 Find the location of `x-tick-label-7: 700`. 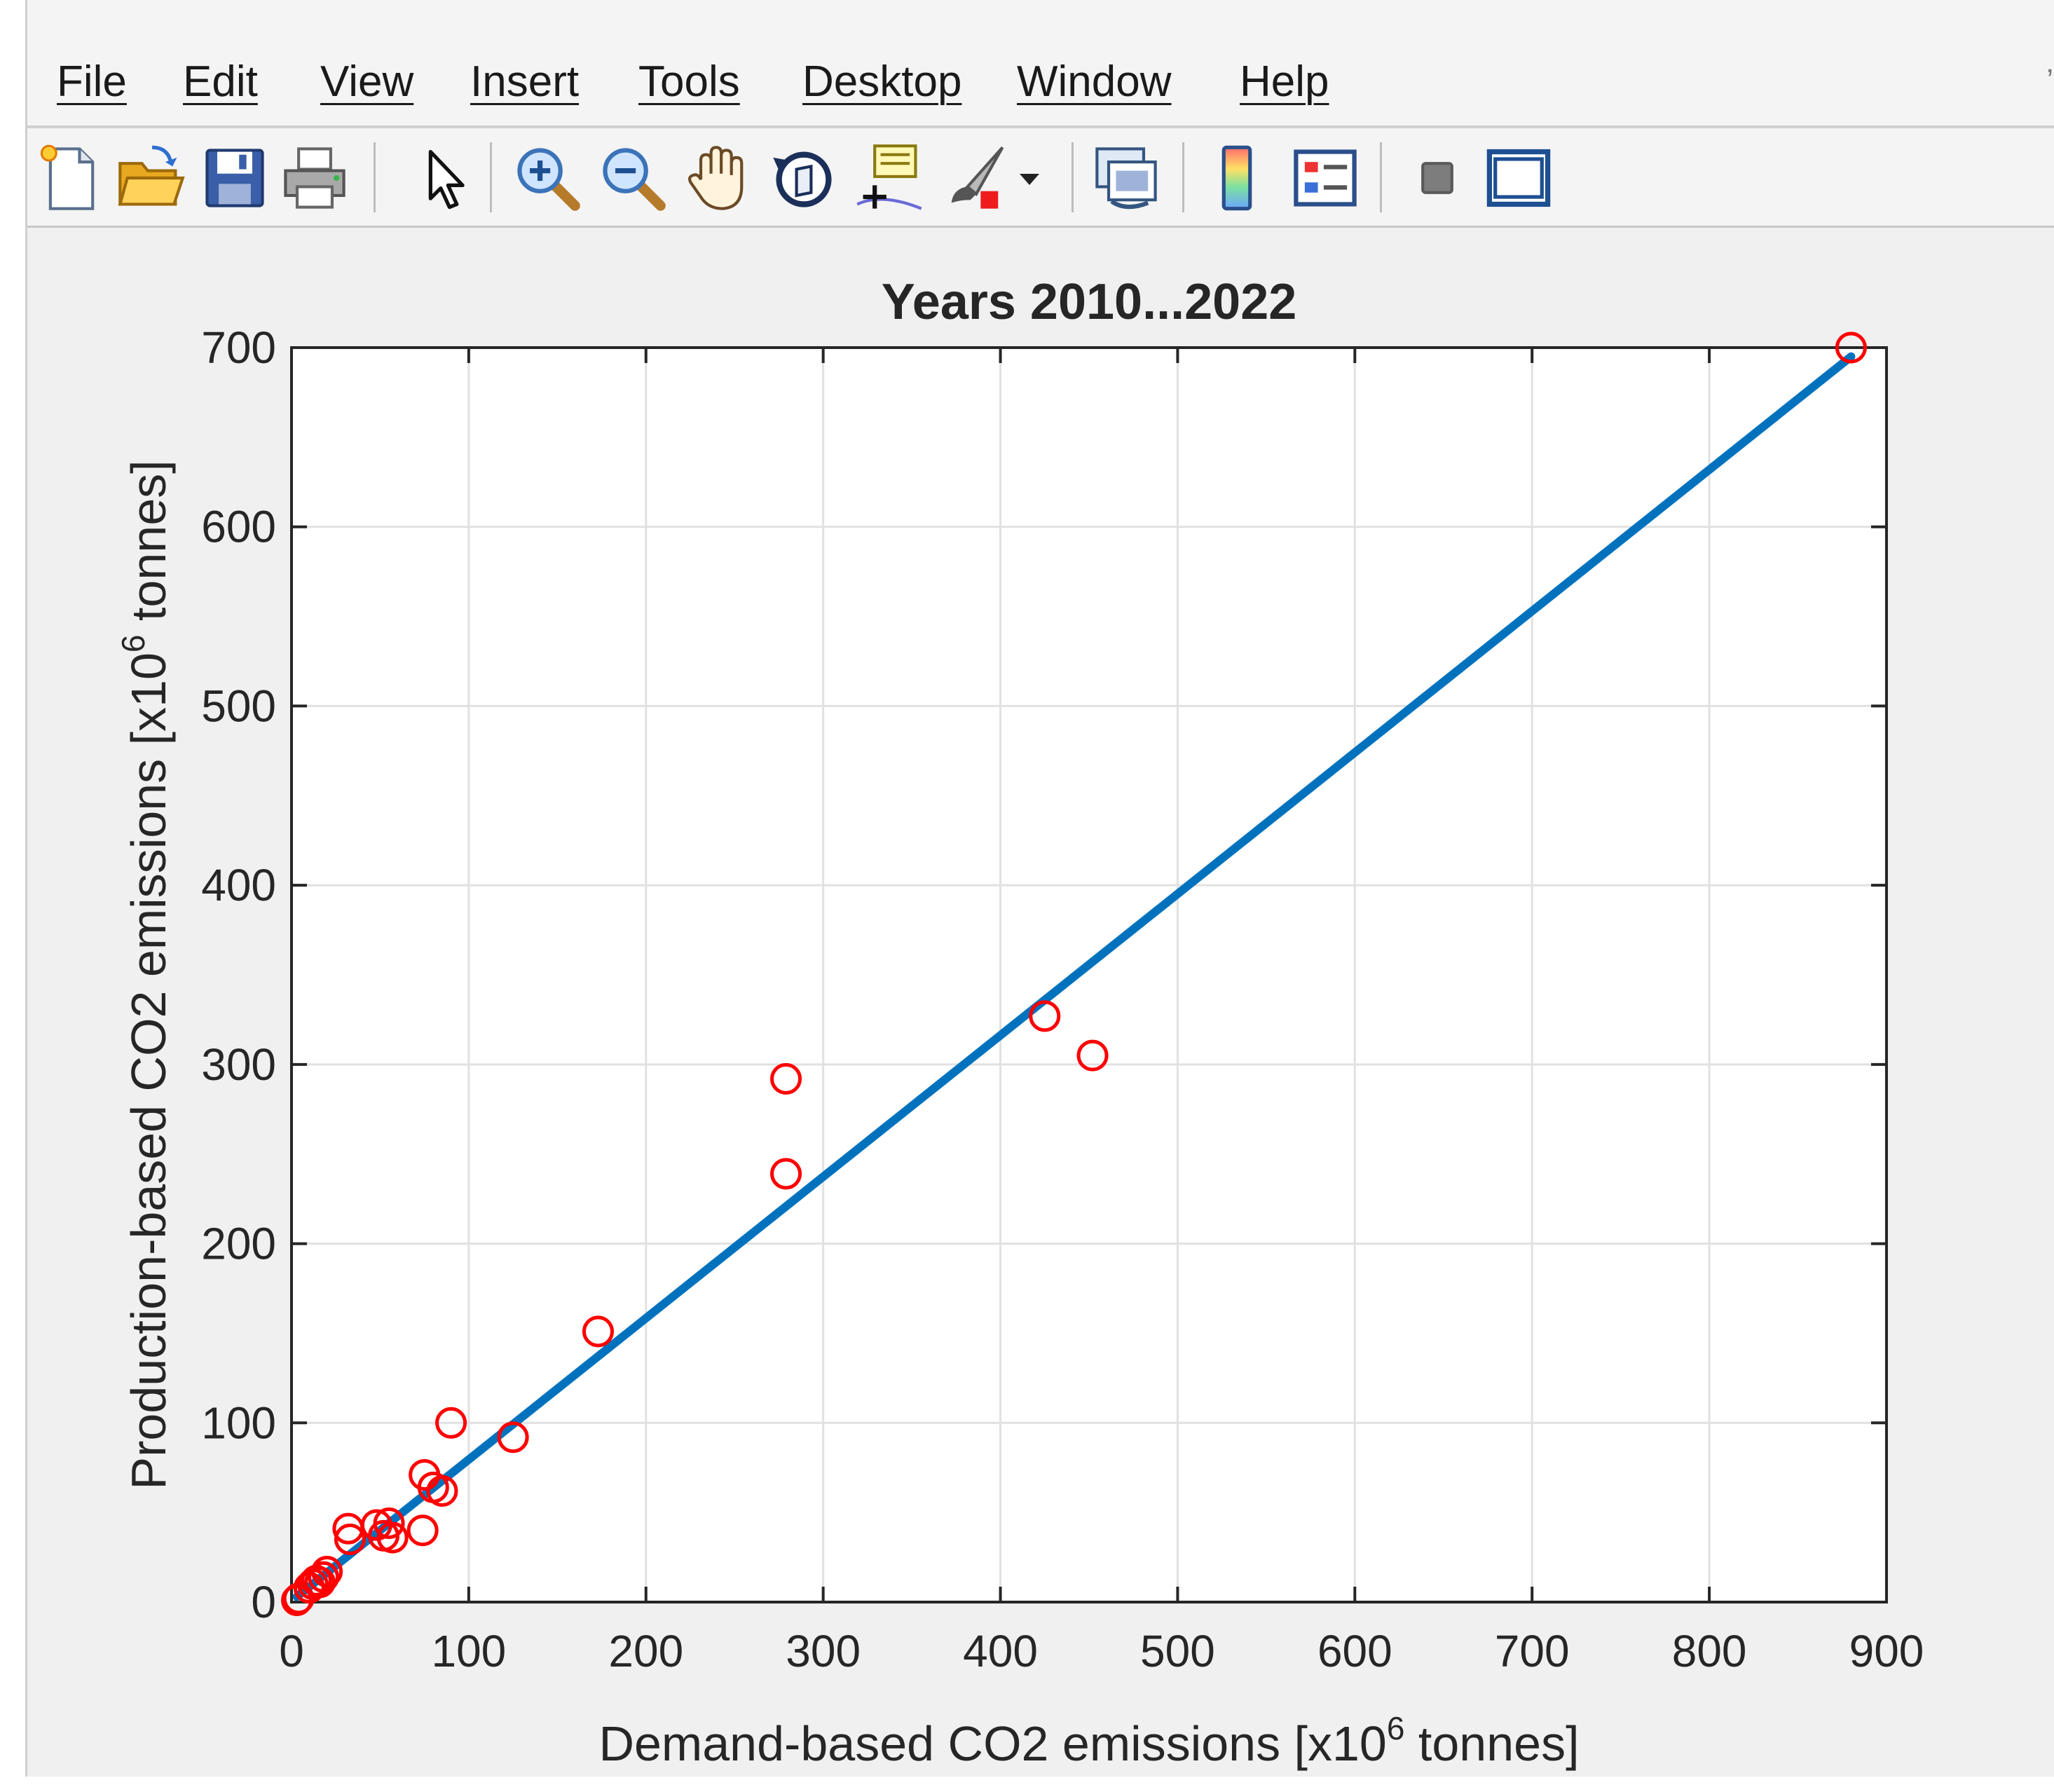

x-tick-label-7: 700 is located at coordinates (1532, 1651).